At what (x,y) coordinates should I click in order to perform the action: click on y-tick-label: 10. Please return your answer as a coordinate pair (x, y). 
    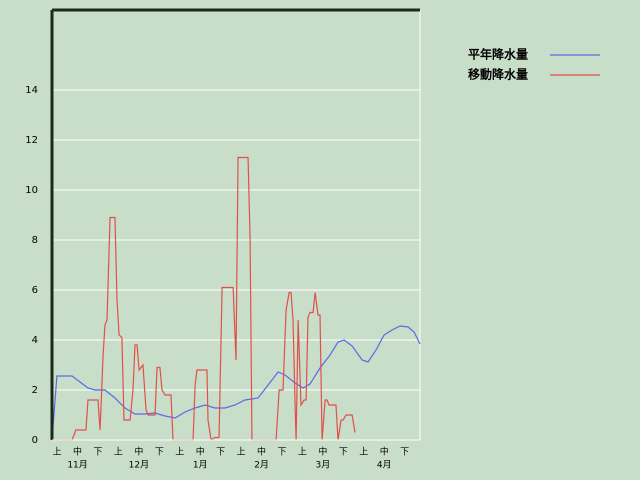
    Looking at the image, I should click on (31, 190).